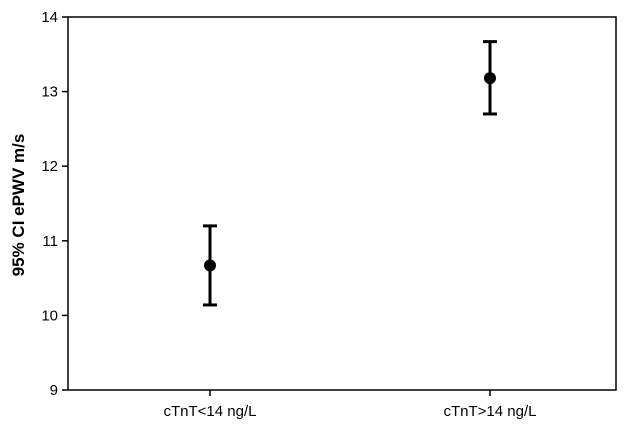  Describe the element at coordinates (49, 166) in the screenshot. I see `y-tick-label: 12` at that location.